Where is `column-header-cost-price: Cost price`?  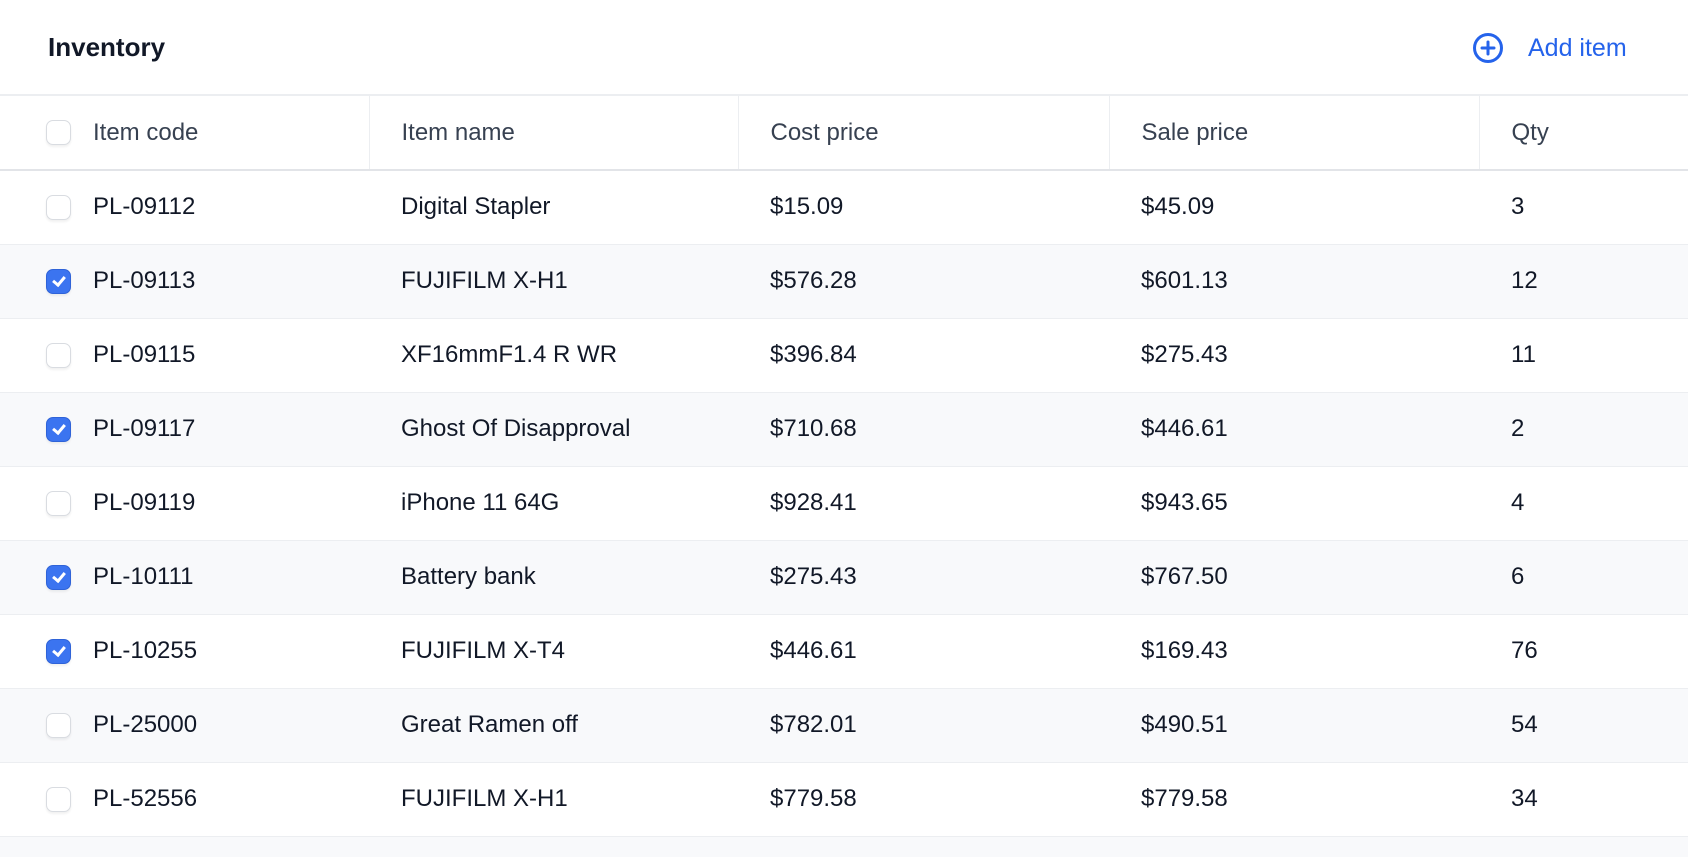 column-header-cost-price: Cost price is located at coordinates (924, 133).